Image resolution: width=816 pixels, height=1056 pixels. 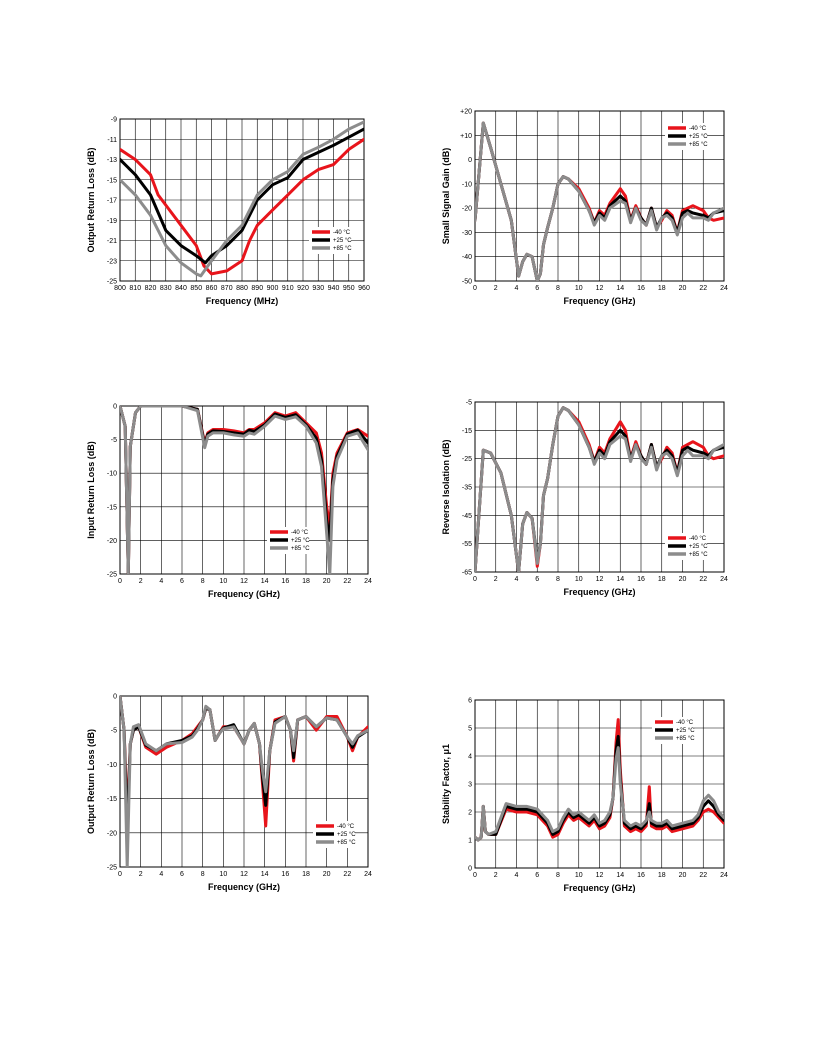 What do you see at coordinates (91, 490) in the screenshot?
I see `y-axis-label: Input Return Loss (dB)` at bounding box center [91, 490].